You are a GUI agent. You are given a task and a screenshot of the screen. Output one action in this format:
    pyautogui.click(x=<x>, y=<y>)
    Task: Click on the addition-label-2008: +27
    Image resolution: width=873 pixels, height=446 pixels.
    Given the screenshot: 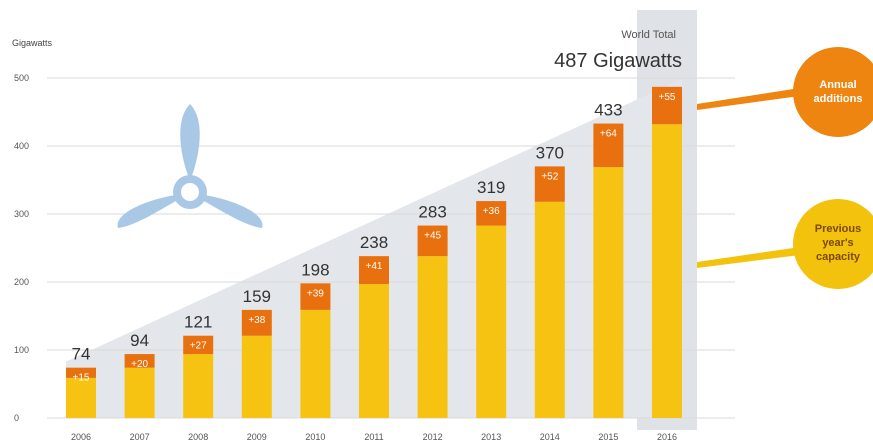 What is the action you would take?
    pyautogui.click(x=198, y=346)
    